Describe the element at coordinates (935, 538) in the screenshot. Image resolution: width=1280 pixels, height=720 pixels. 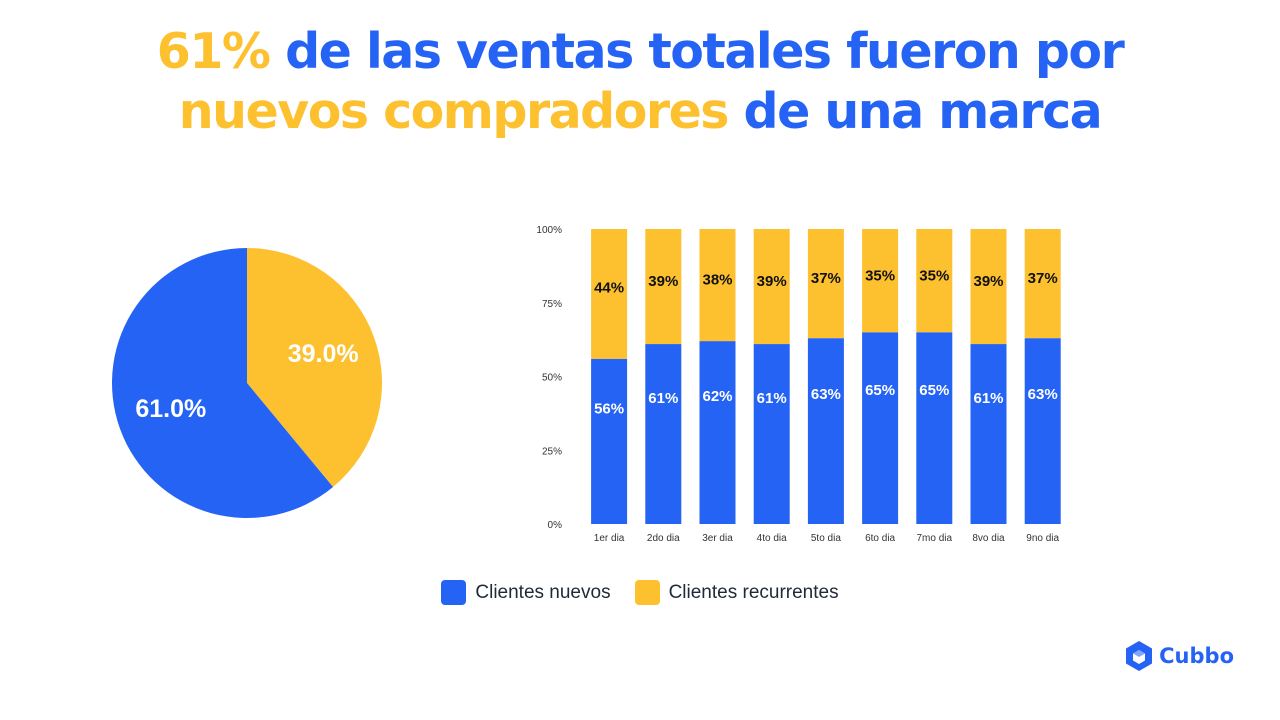
I see `x-tick-label: 7mo dia` at that location.